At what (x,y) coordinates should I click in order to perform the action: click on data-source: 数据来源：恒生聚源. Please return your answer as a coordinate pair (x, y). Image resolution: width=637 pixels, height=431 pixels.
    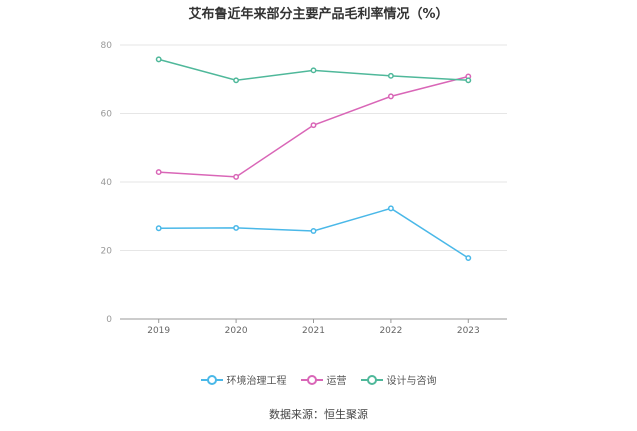
    Looking at the image, I should click on (318, 414).